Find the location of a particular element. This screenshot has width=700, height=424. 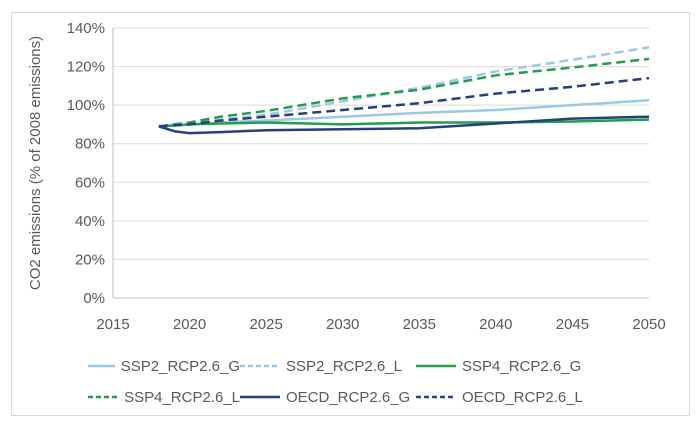

x-tick-label: 2050 is located at coordinates (648, 324).